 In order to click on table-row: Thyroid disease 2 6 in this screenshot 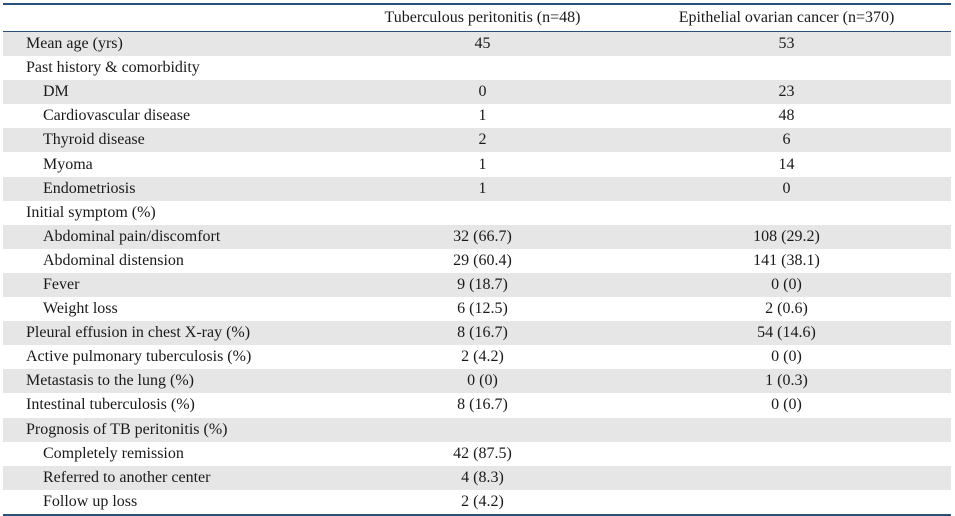, I will do `click(477, 140)`.